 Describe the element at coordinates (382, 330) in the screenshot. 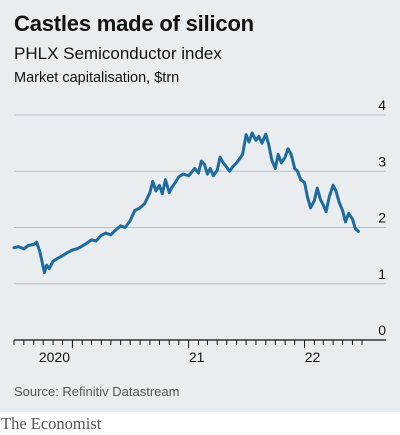

I see `y-tick-label-0: 0` at that location.